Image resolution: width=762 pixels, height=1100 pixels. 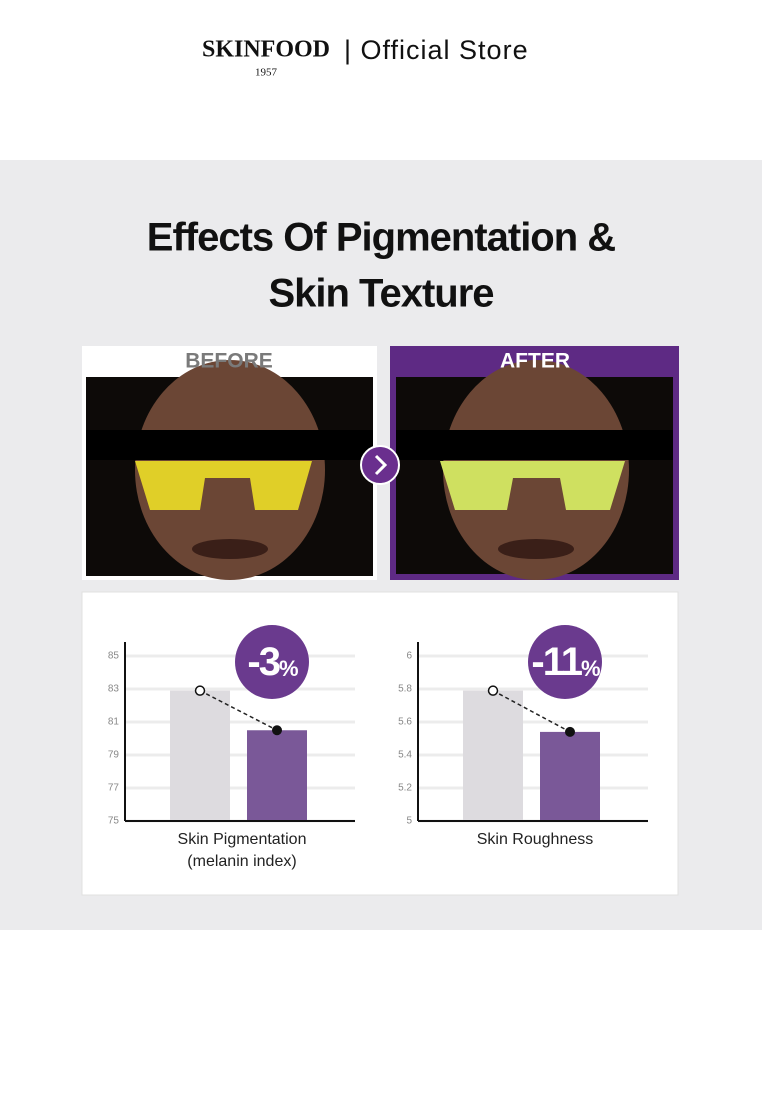 What do you see at coordinates (266, 50) in the screenshot?
I see `brand: SKINFOOD` at bounding box center [266, 50].